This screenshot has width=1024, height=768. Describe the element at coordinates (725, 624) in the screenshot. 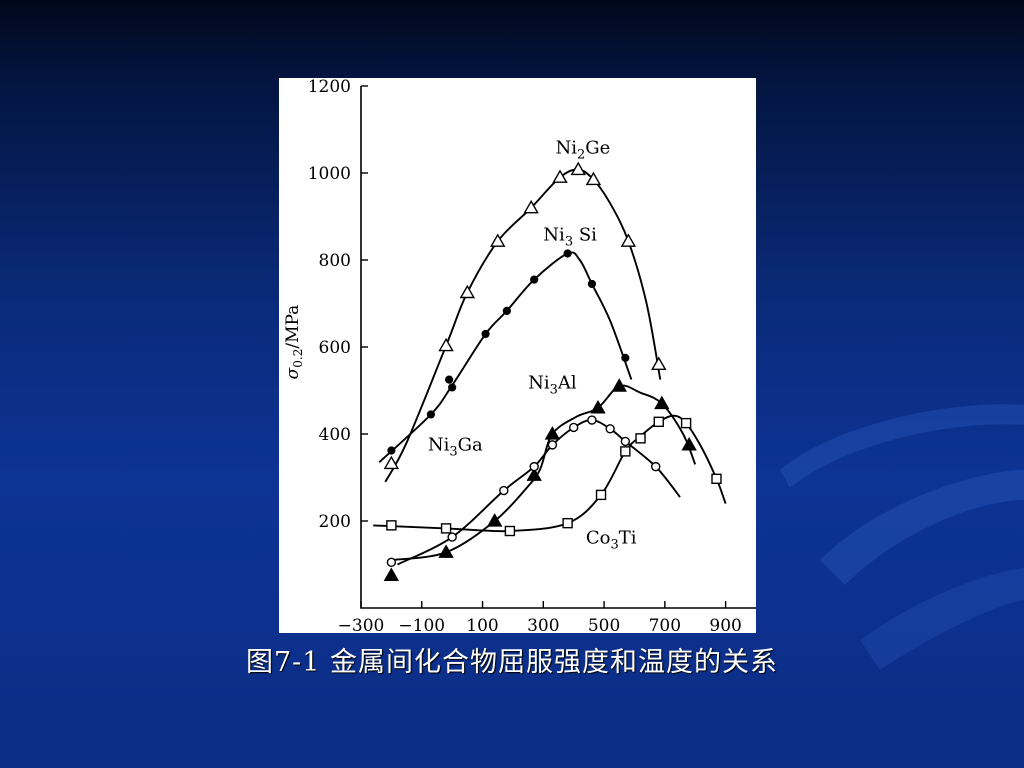

I see `x-tick-label: 900` at that location.